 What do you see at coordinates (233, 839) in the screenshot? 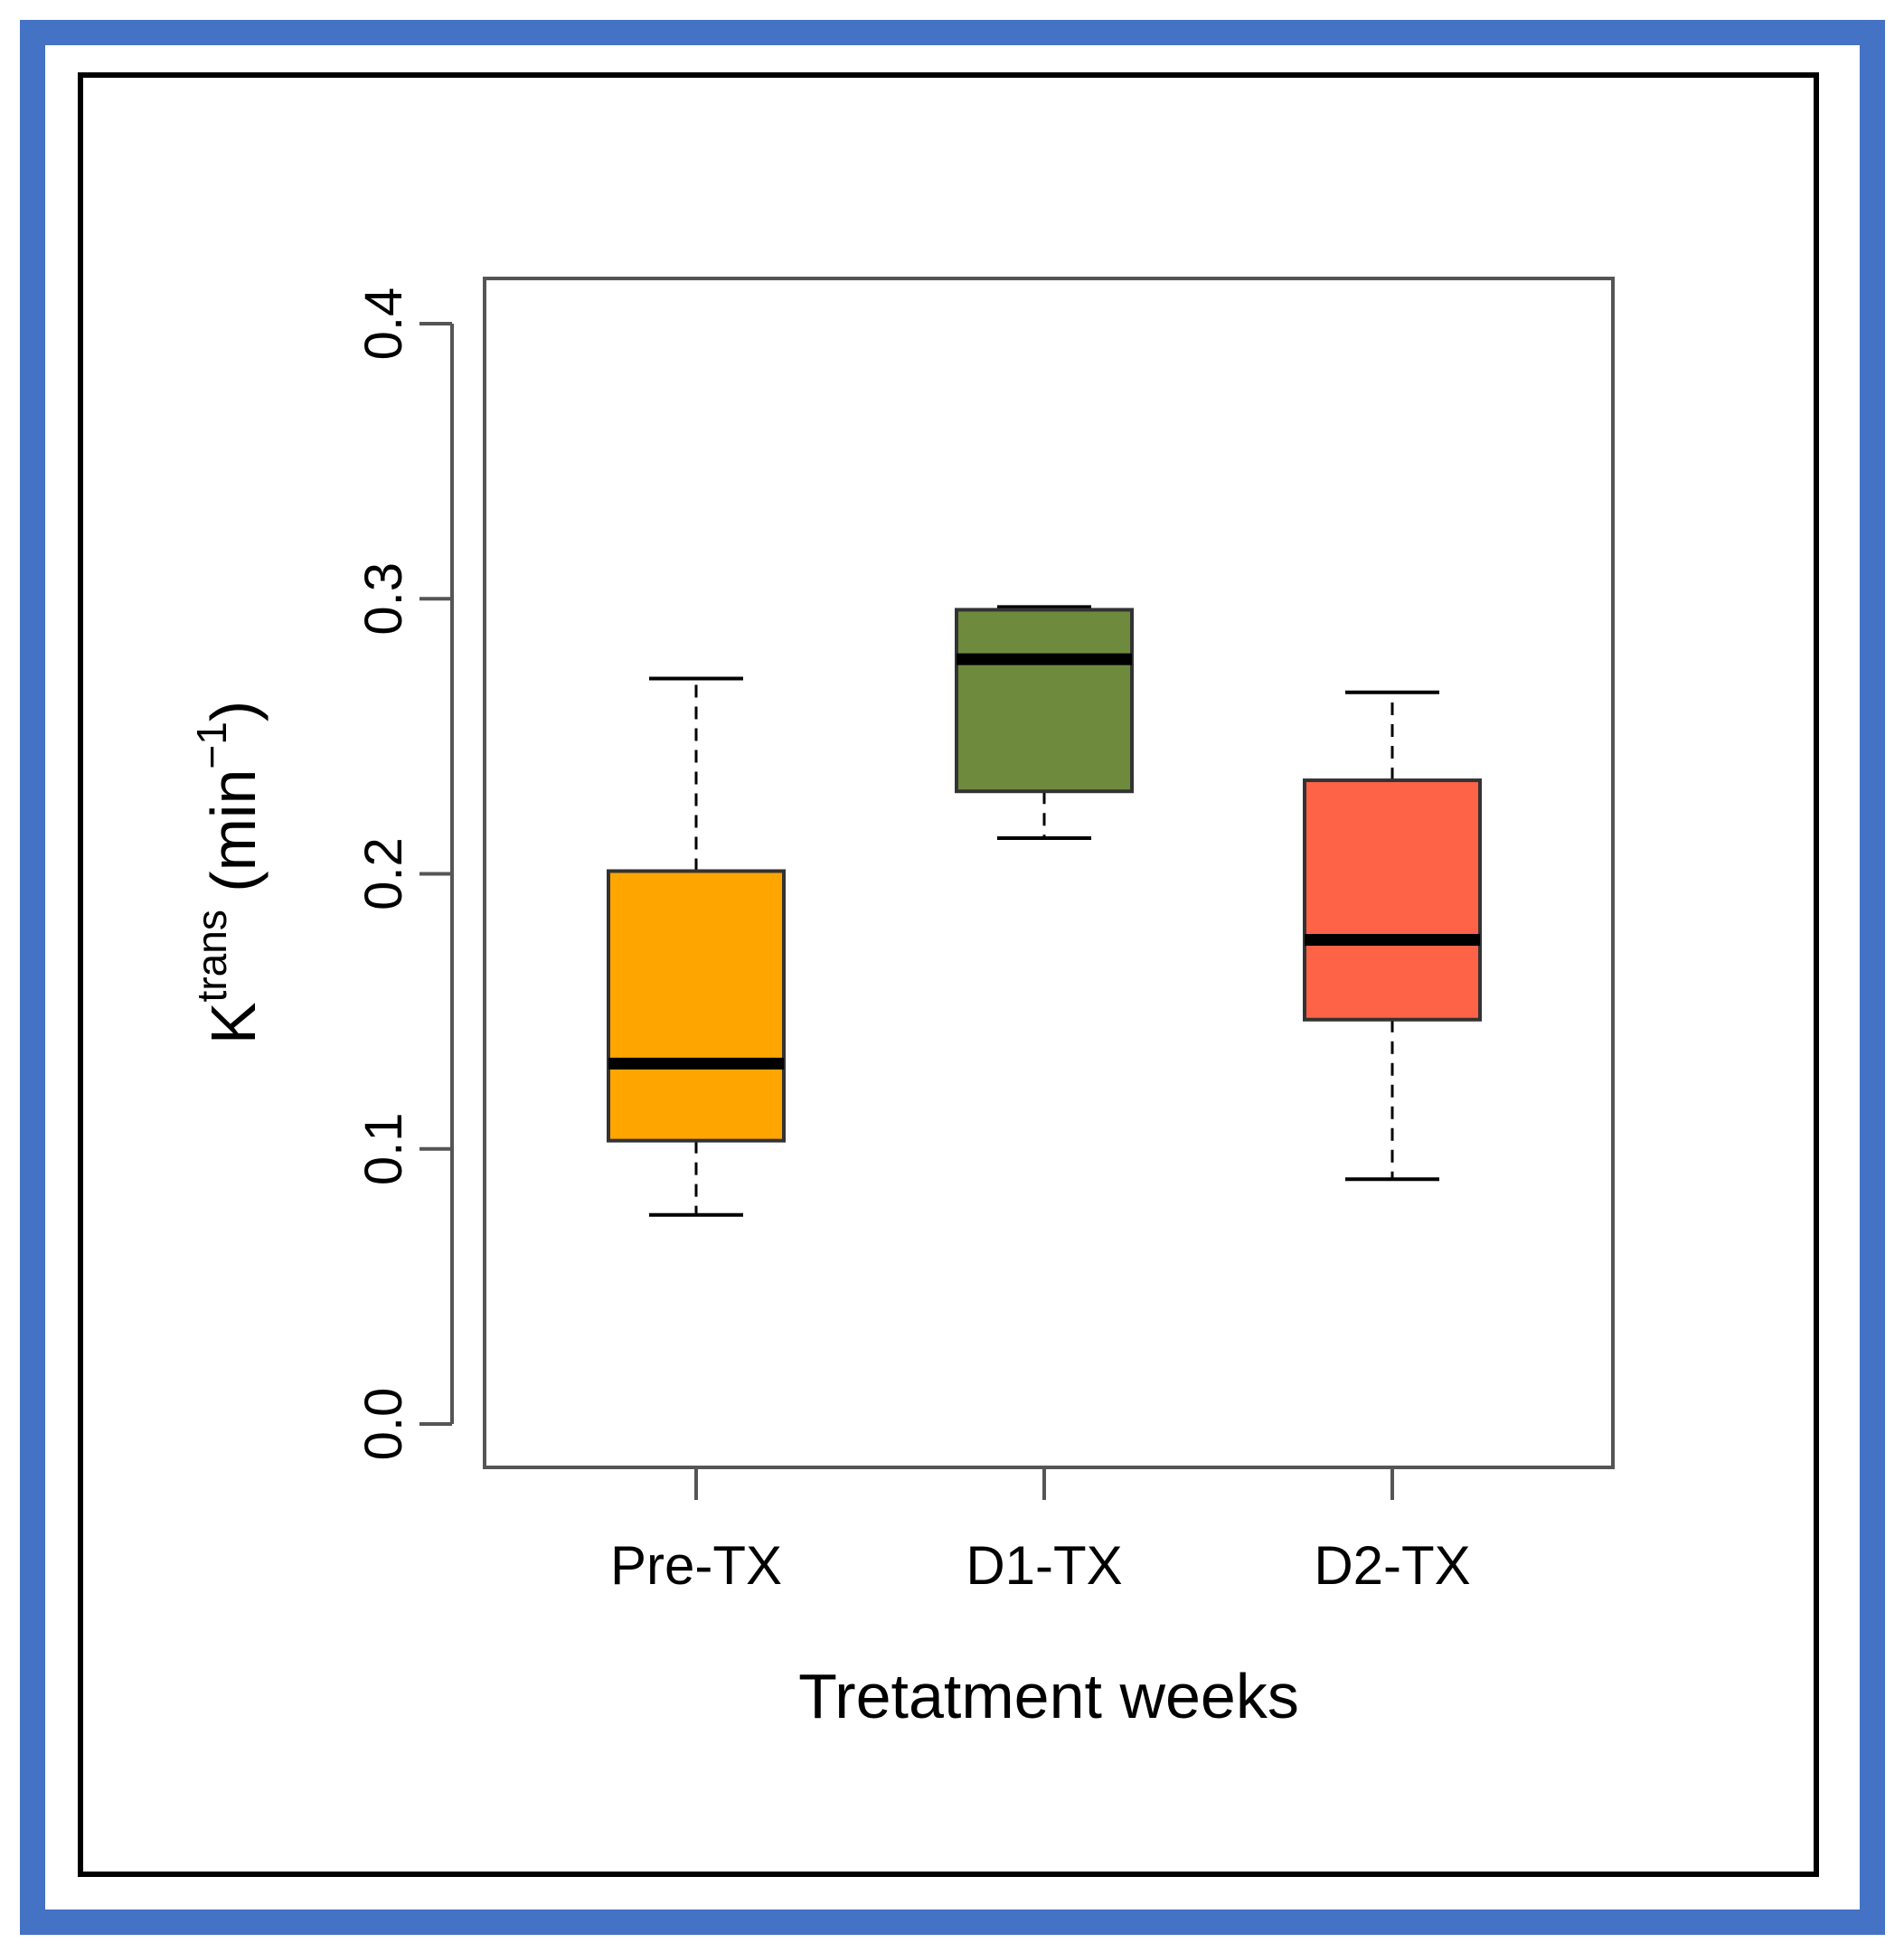
I see `y-axis-title-unit-open: (min` at bounding box center [233, 839].